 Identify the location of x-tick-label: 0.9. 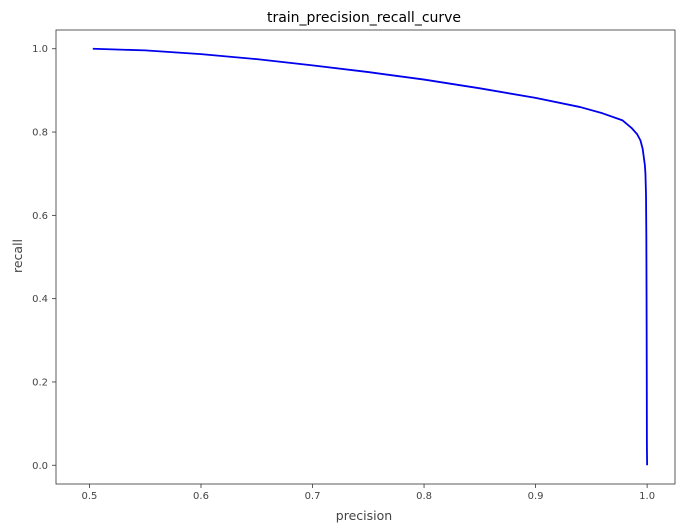
(536, 496).